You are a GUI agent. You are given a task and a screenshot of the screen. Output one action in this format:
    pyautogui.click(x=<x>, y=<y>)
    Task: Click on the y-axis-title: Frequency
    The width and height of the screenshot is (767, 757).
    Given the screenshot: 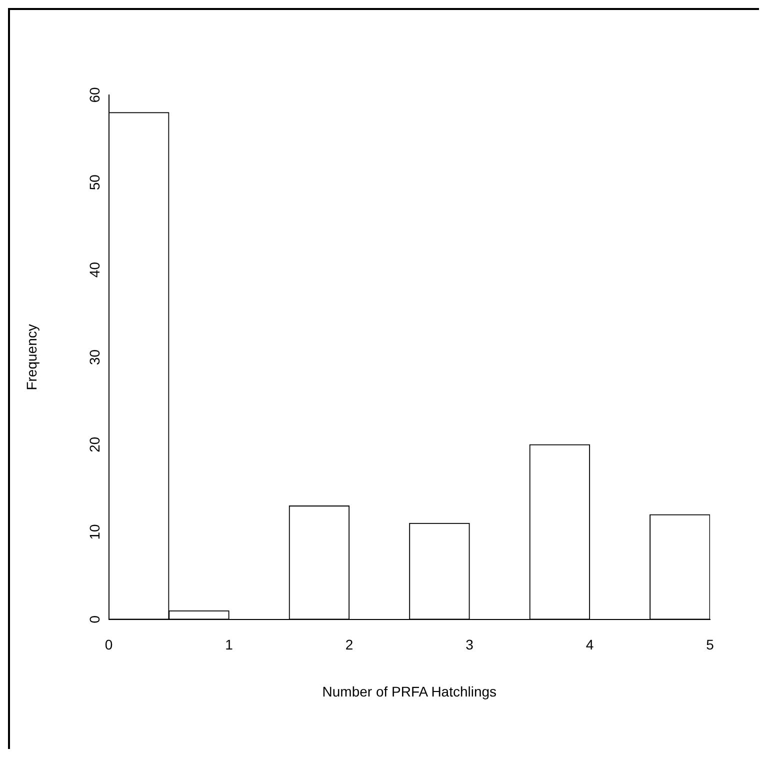 What is the action you would take?
    pyautogui.click(x=31, y=357)
    